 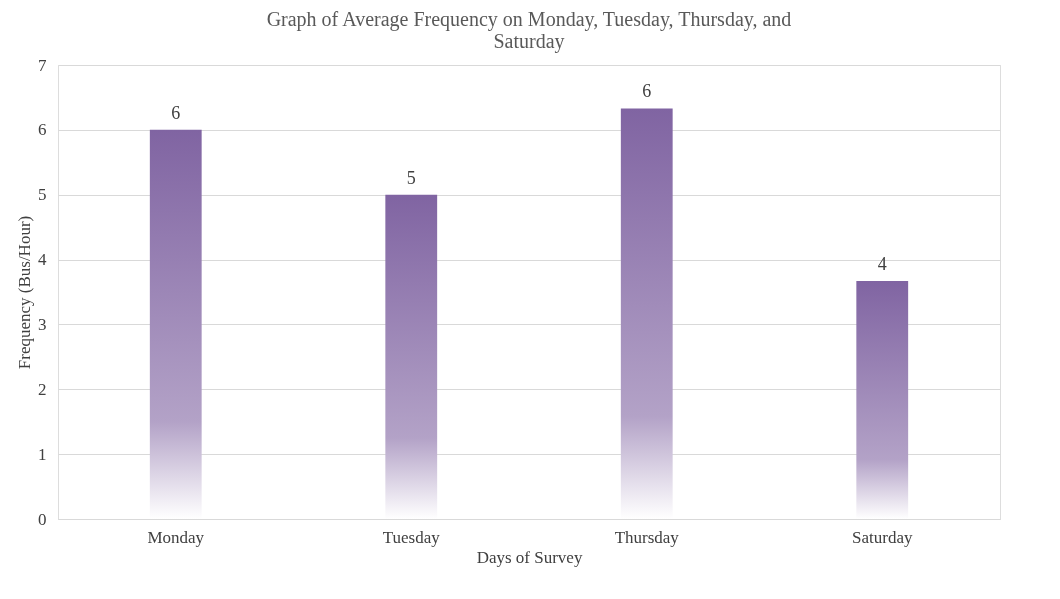 I want to click on x-tick-label: Tuesday, so click(x=411, y=537).